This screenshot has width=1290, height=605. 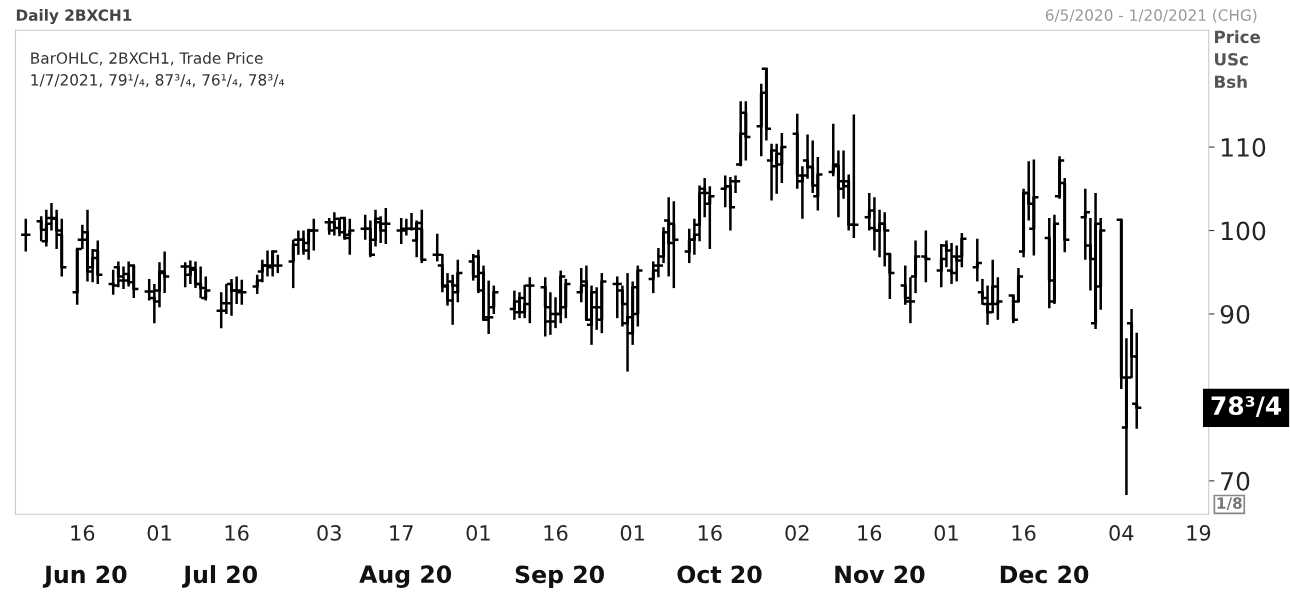 What do you see at coordinates (401, 533) in the screenshot?
I see `x-tick-label: 17` at bounding box center [401, 533].